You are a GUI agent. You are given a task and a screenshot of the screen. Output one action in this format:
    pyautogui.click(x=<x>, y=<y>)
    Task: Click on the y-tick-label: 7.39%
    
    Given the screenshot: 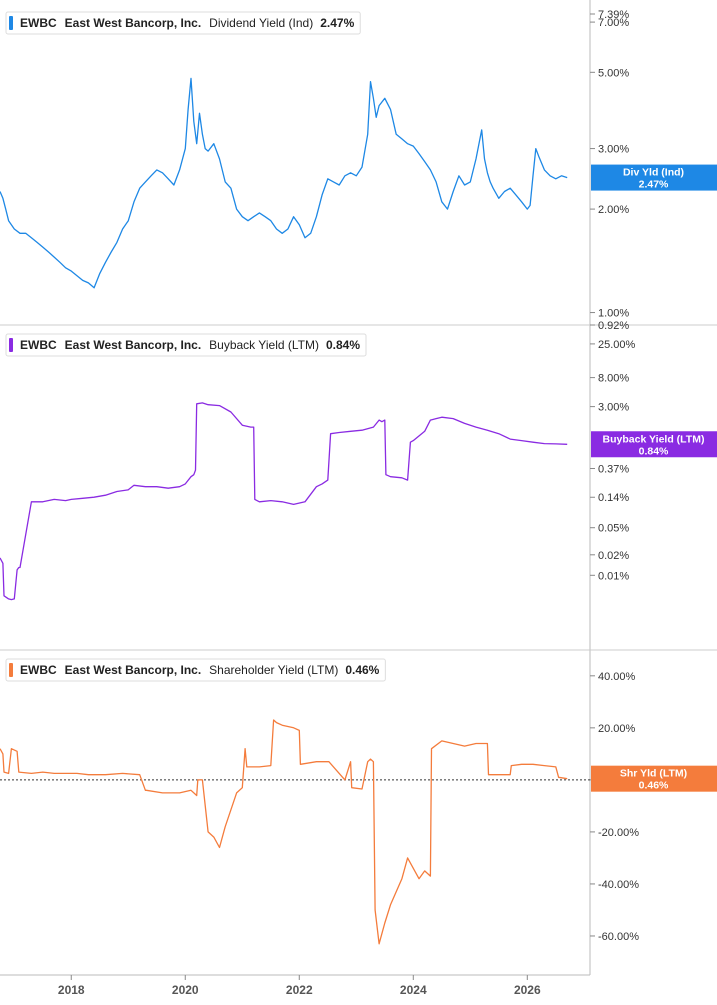 What is the action you would take?
    pyautogui.click(x=613, y=15)
    